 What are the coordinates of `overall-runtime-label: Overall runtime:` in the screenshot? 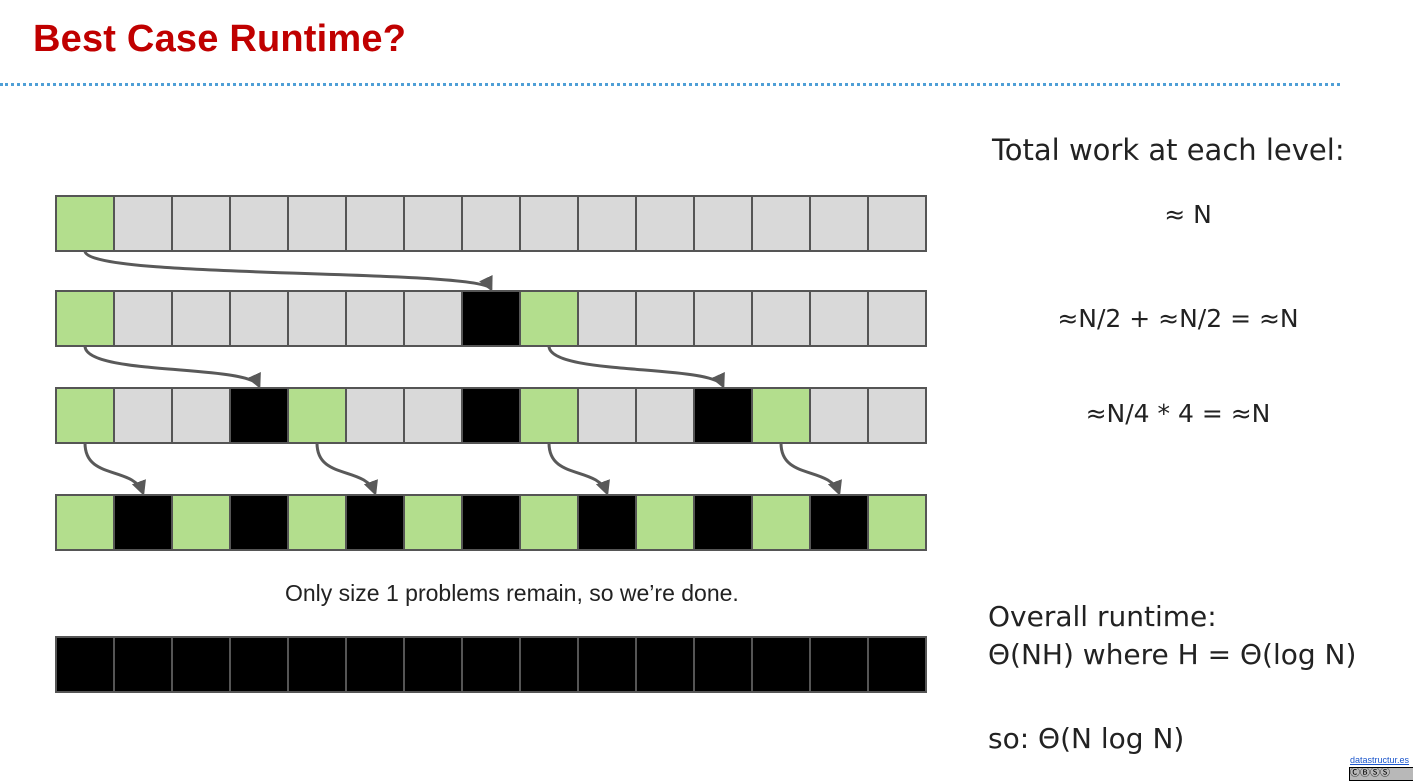 It's located at (1102, 616).